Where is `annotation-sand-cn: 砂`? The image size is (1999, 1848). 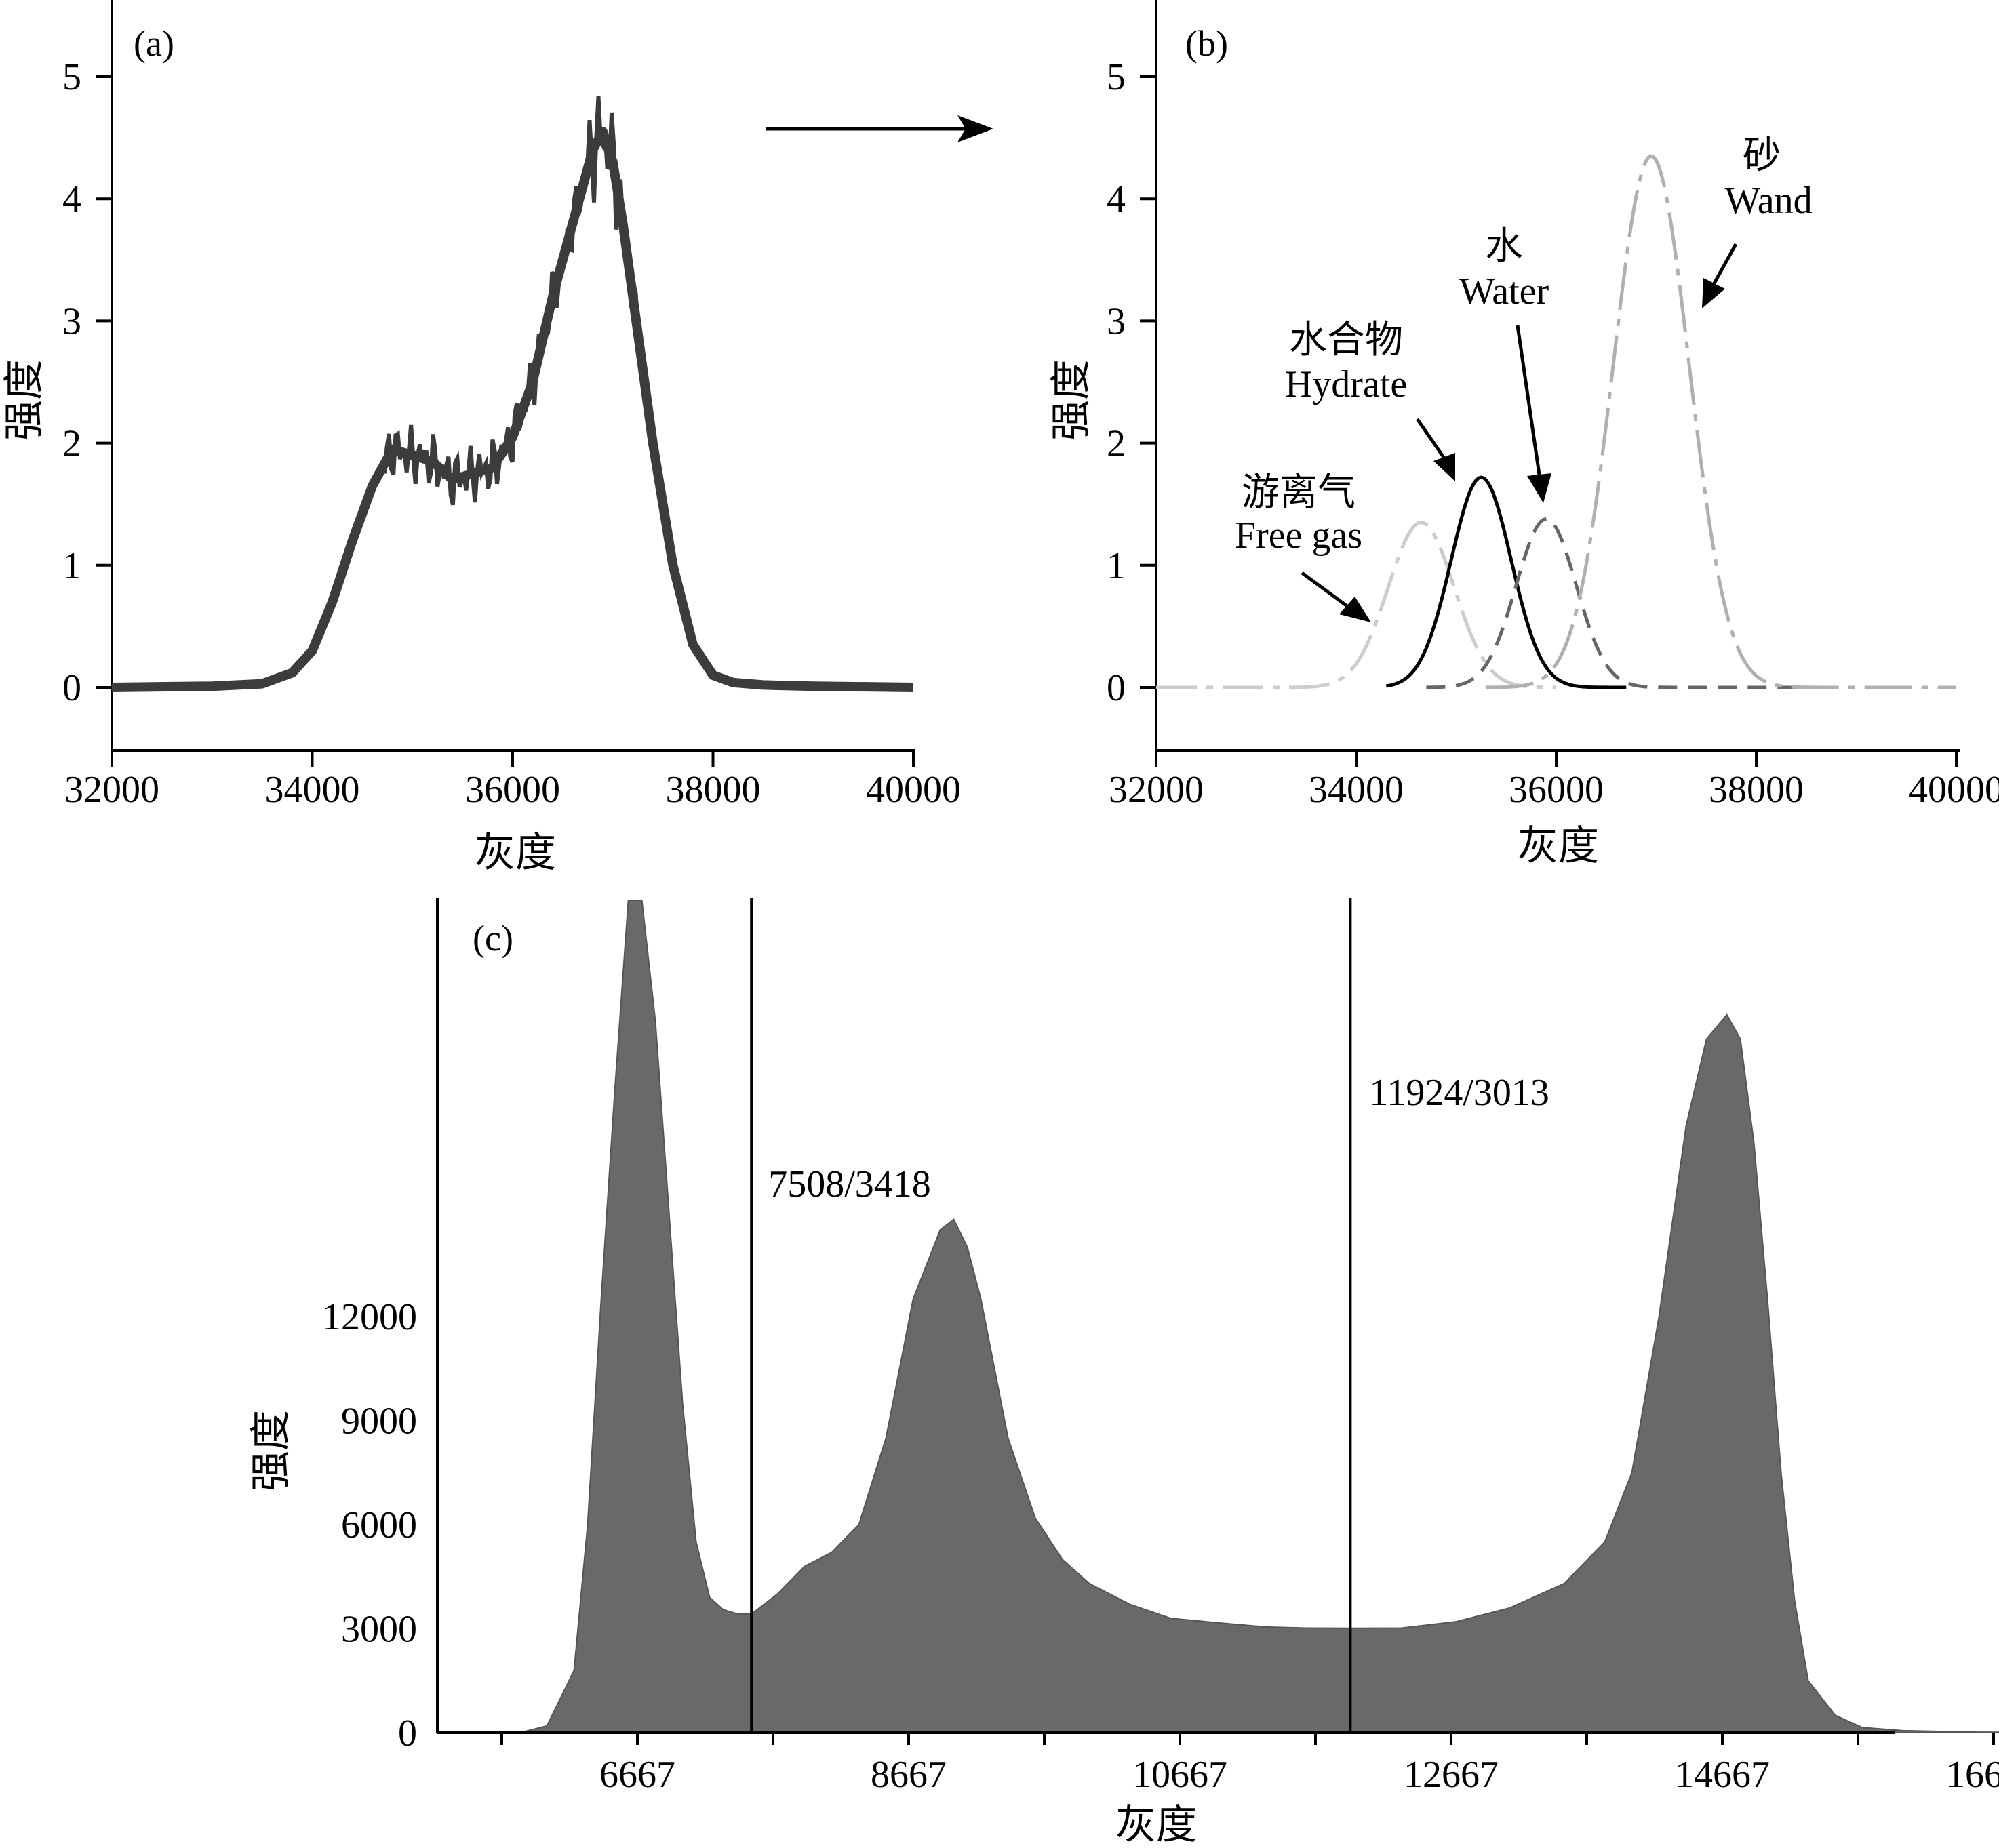
annotation-sand-cn: 砂 is located at coordinates (1762, 156).